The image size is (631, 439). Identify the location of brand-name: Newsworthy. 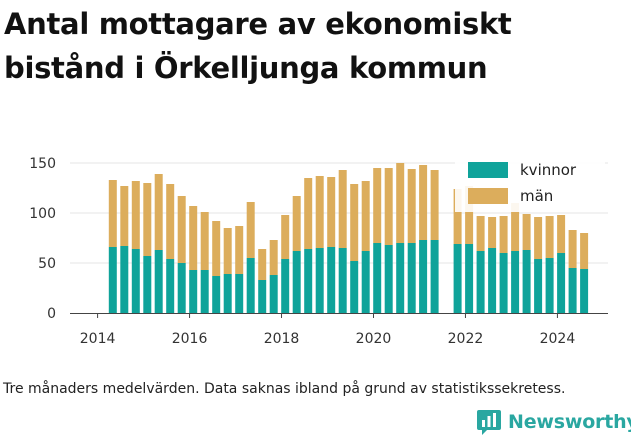
(569, 422).